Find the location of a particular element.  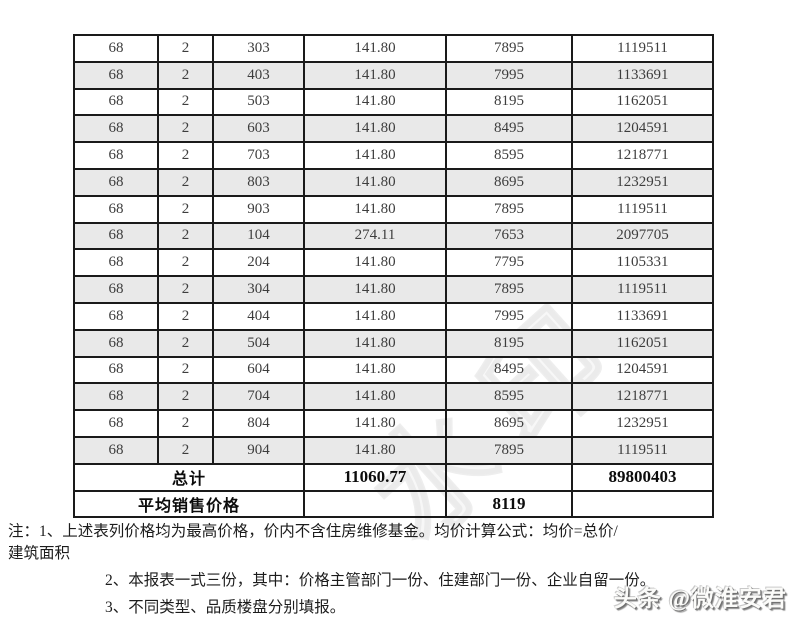

cell-room_no: 604 is located at coordinates (258, 370).